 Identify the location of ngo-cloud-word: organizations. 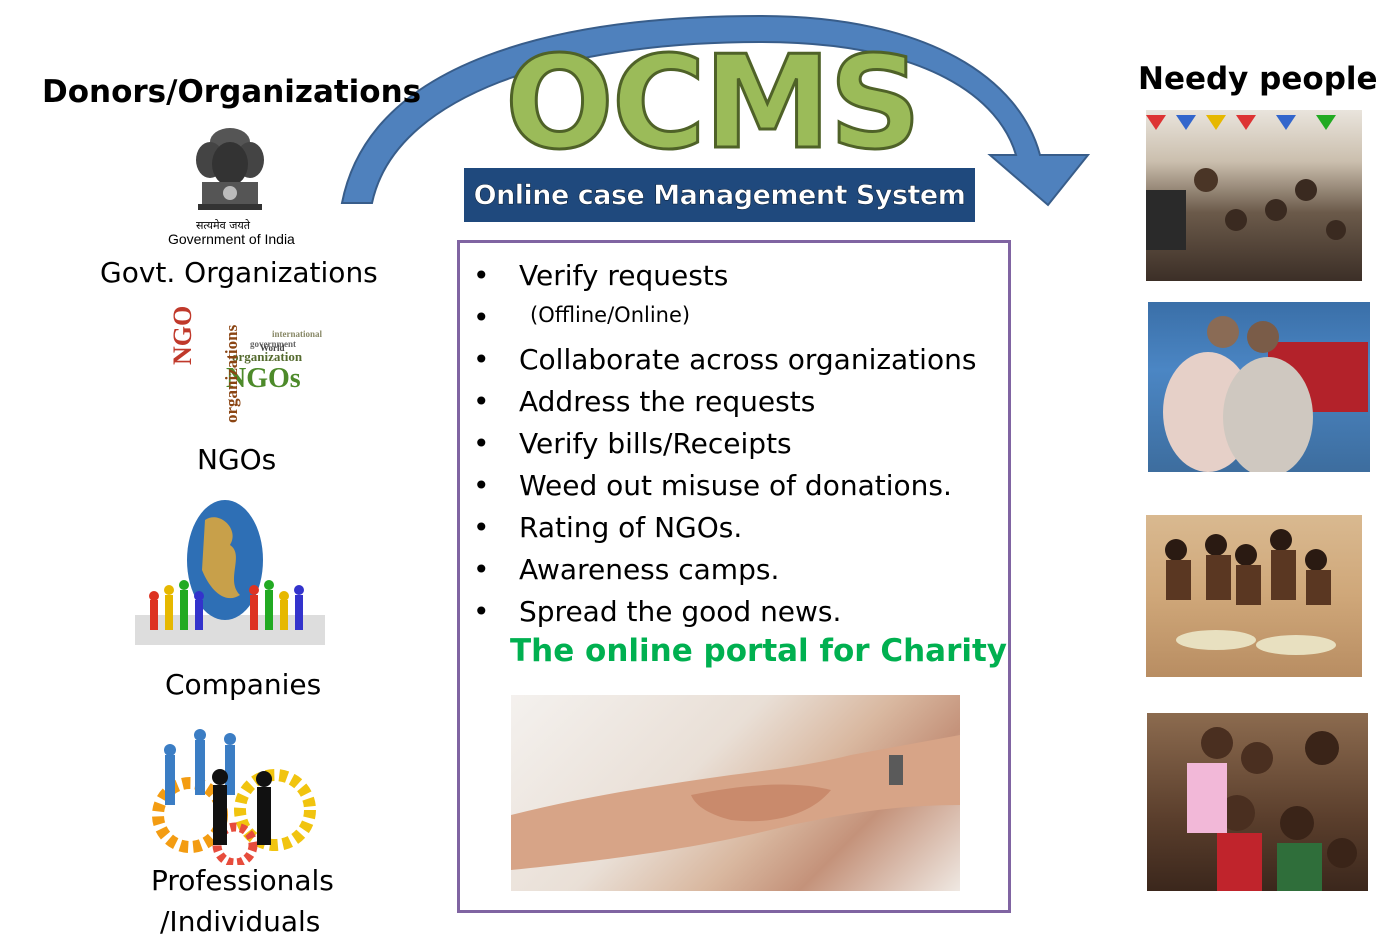
(231, 373).